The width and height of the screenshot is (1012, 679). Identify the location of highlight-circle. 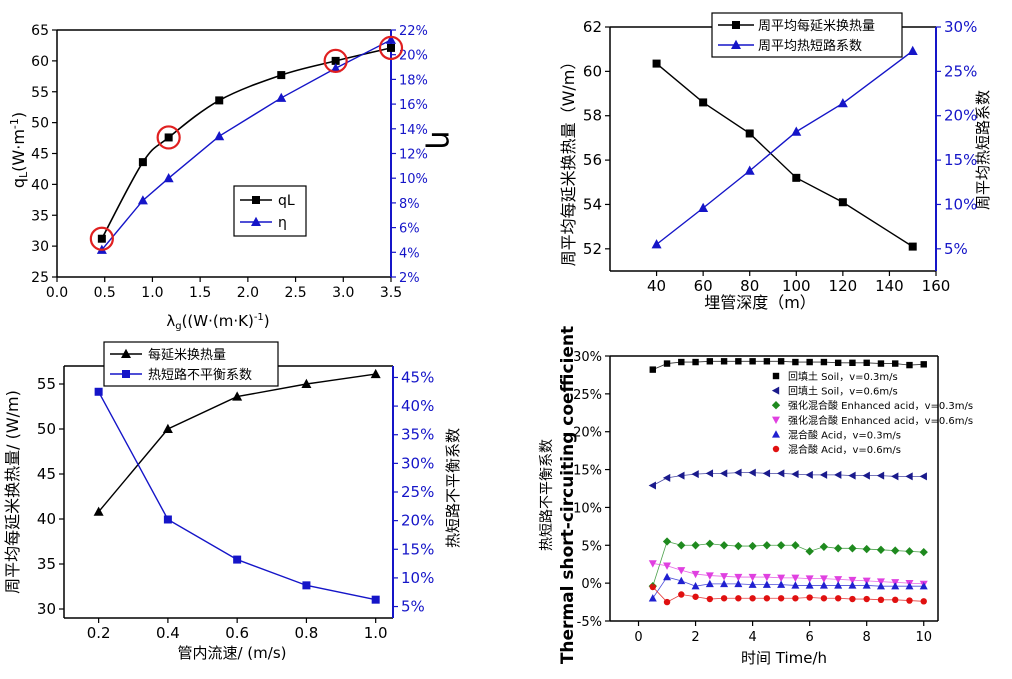
(168, 137).